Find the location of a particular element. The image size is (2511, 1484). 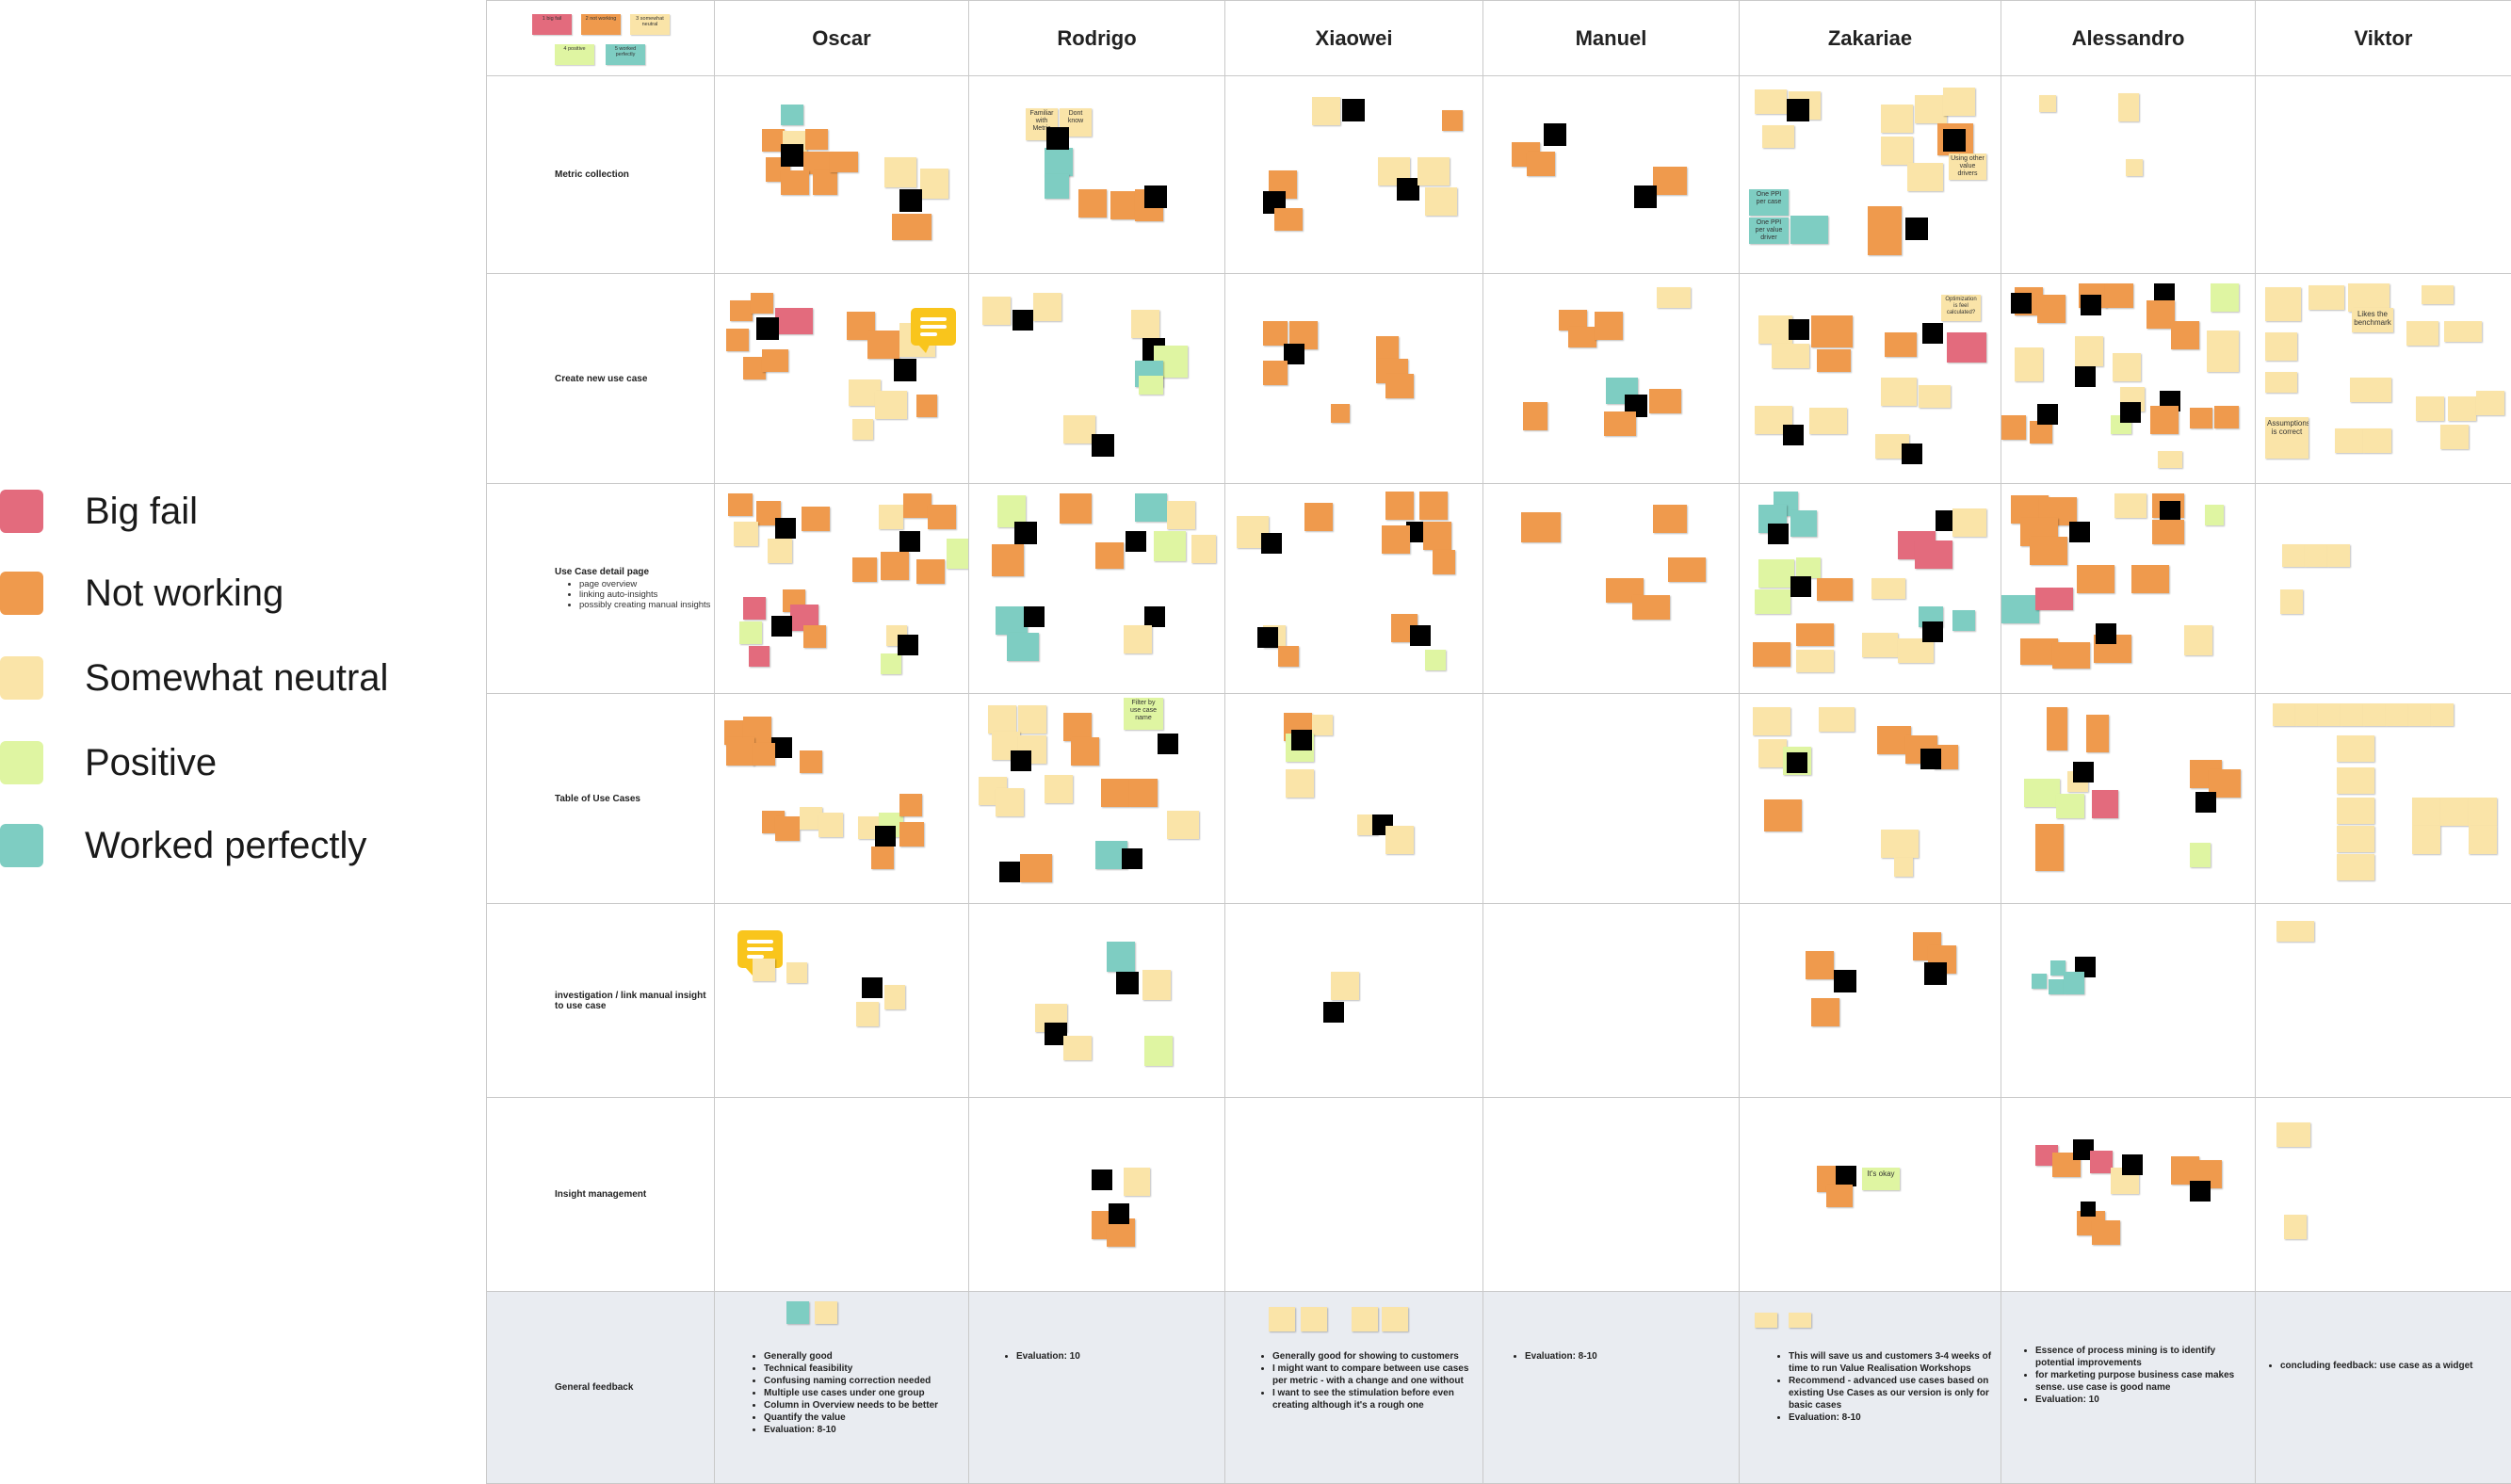

cell-rodrigo-metric: Familiar with Metric Dont know is located at coordinates (1097, 175).